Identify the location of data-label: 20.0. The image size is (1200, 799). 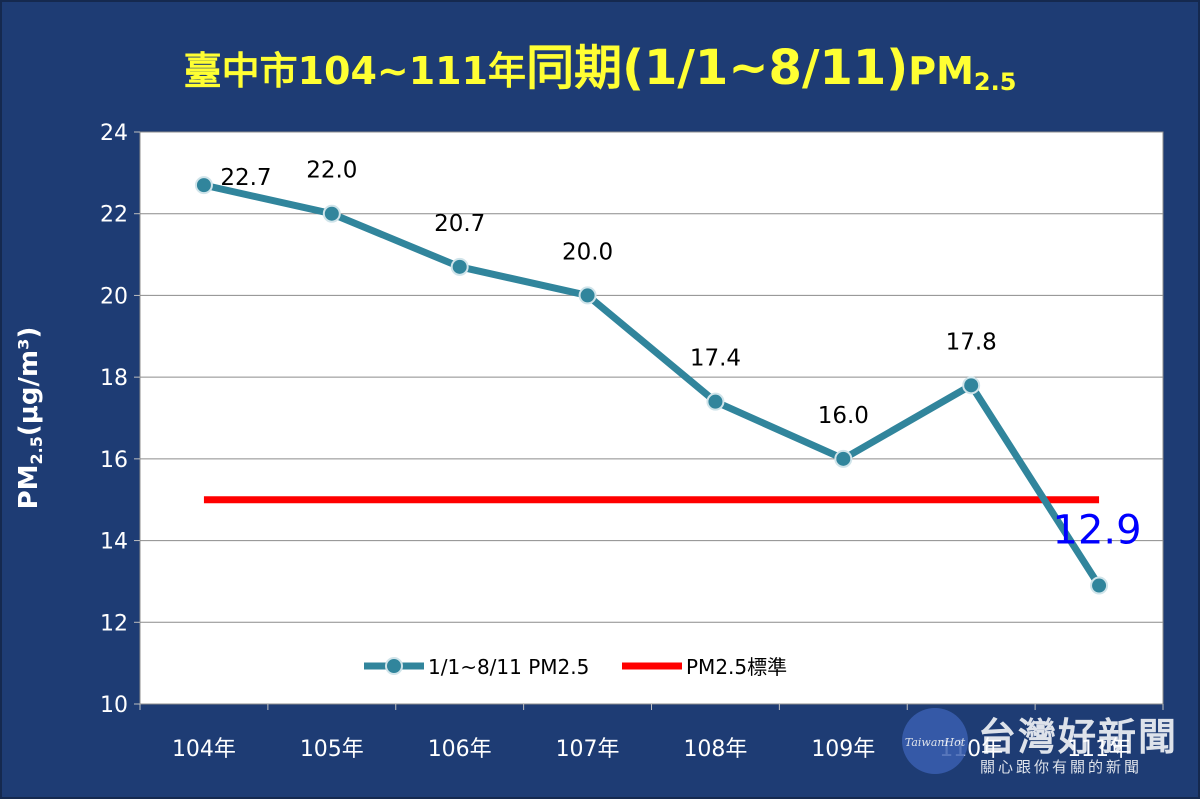
(587, 252).